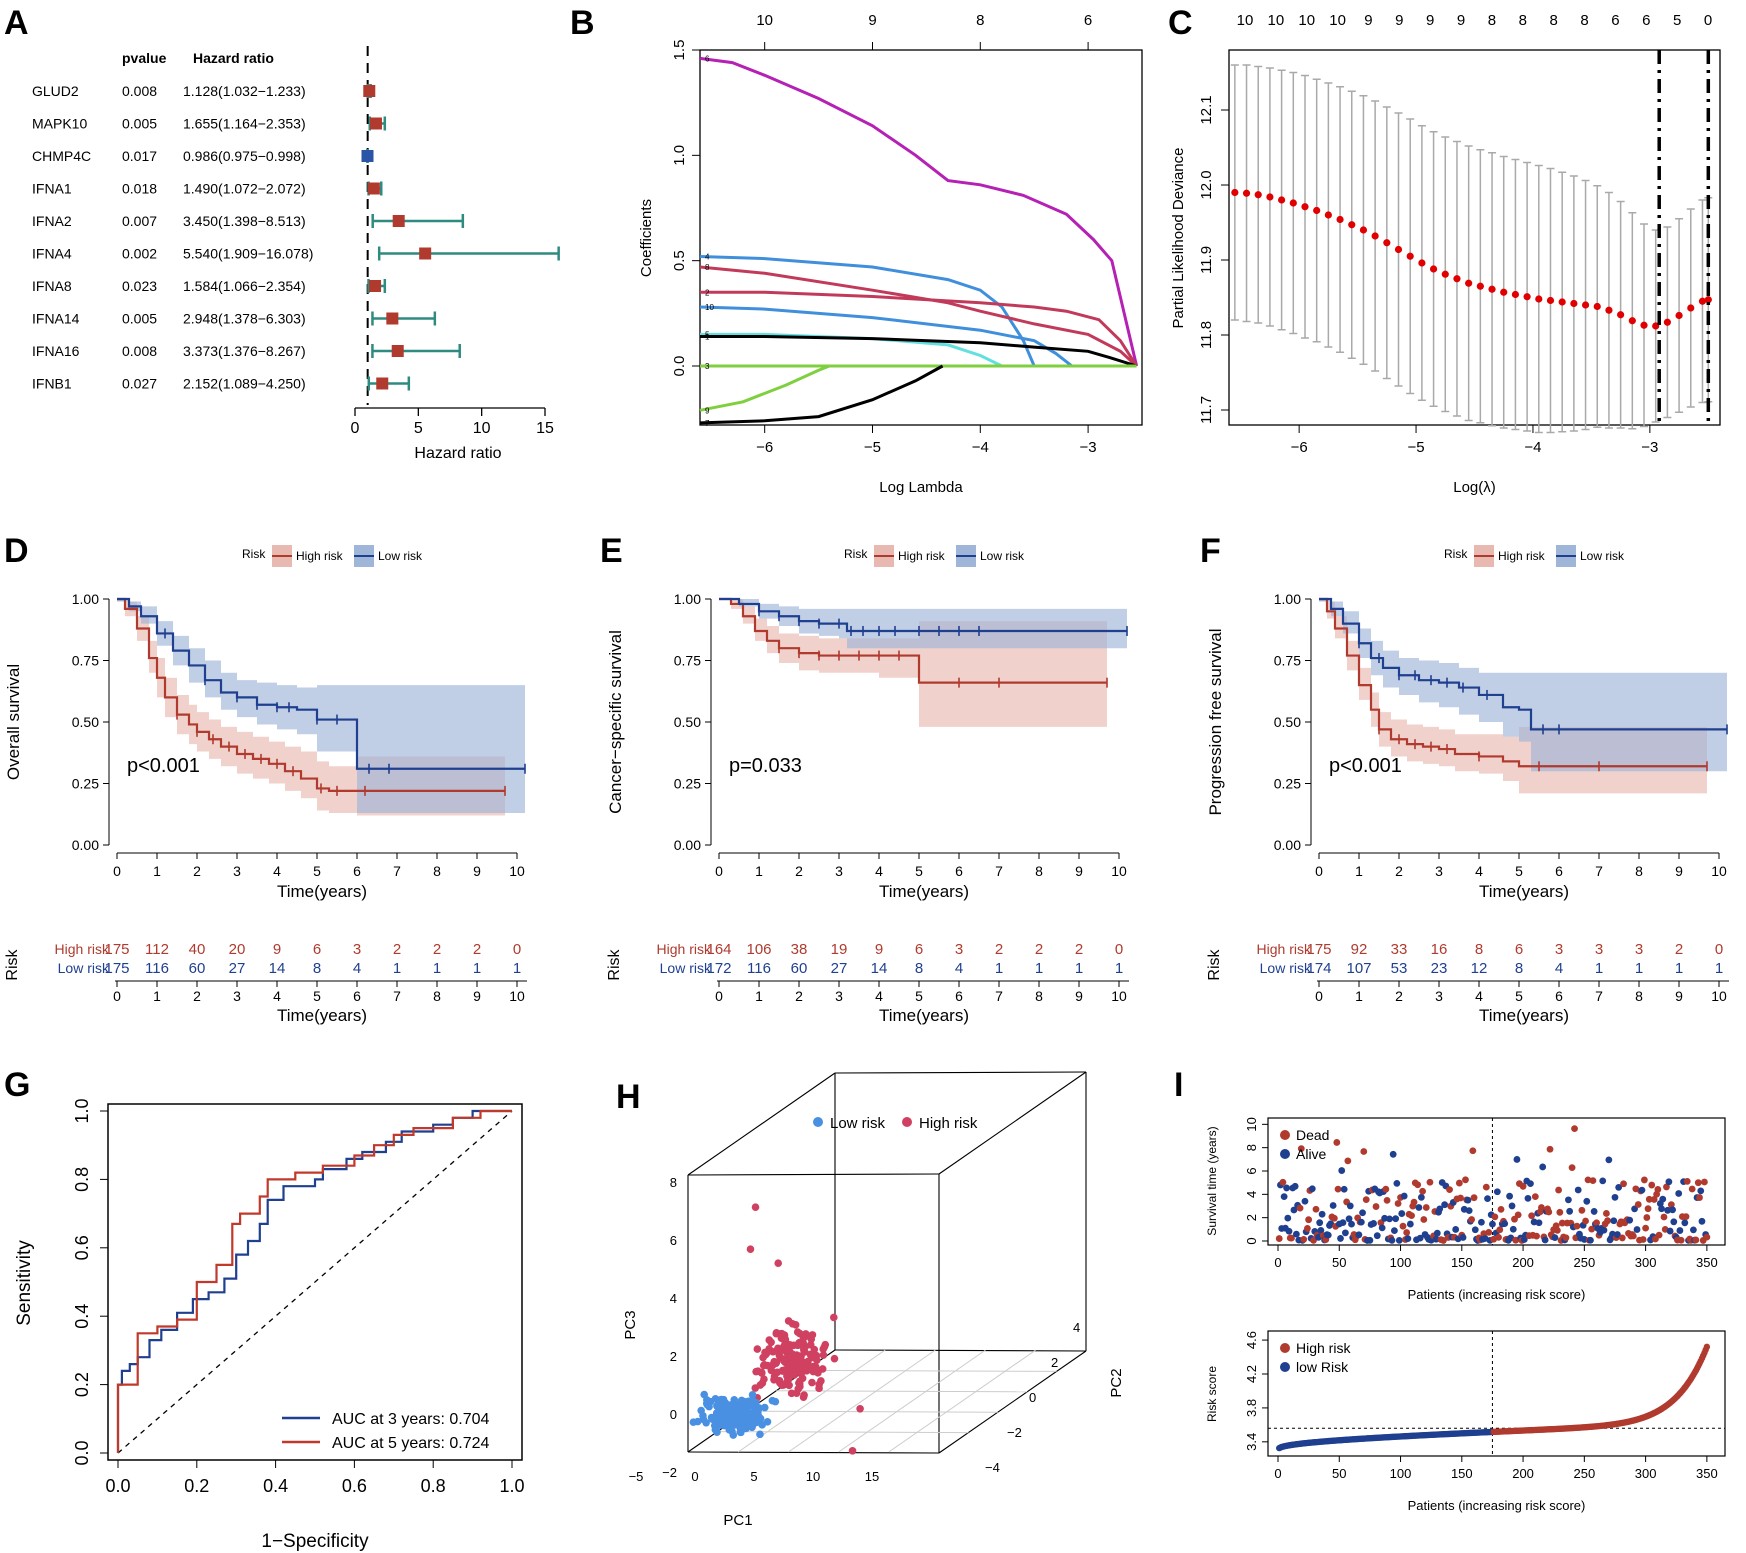 The height and width of the screenshot is (1553, 1746). I want to click on legend-low-risk: Low risk, so click(1002, 556).